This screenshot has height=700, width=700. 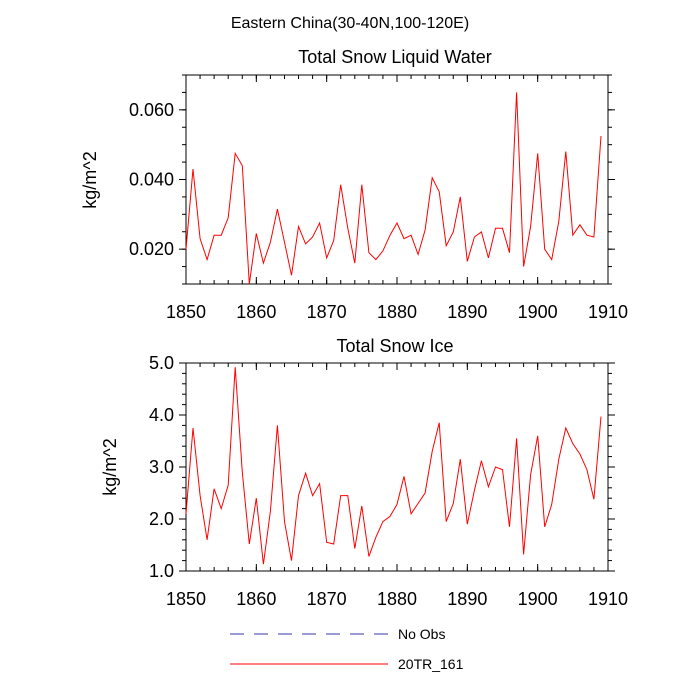 What do you see at coordinates (394, 346) in the screenshot?
I see `panel-title: Total Snow Ice` at bounding box center [394, 346].